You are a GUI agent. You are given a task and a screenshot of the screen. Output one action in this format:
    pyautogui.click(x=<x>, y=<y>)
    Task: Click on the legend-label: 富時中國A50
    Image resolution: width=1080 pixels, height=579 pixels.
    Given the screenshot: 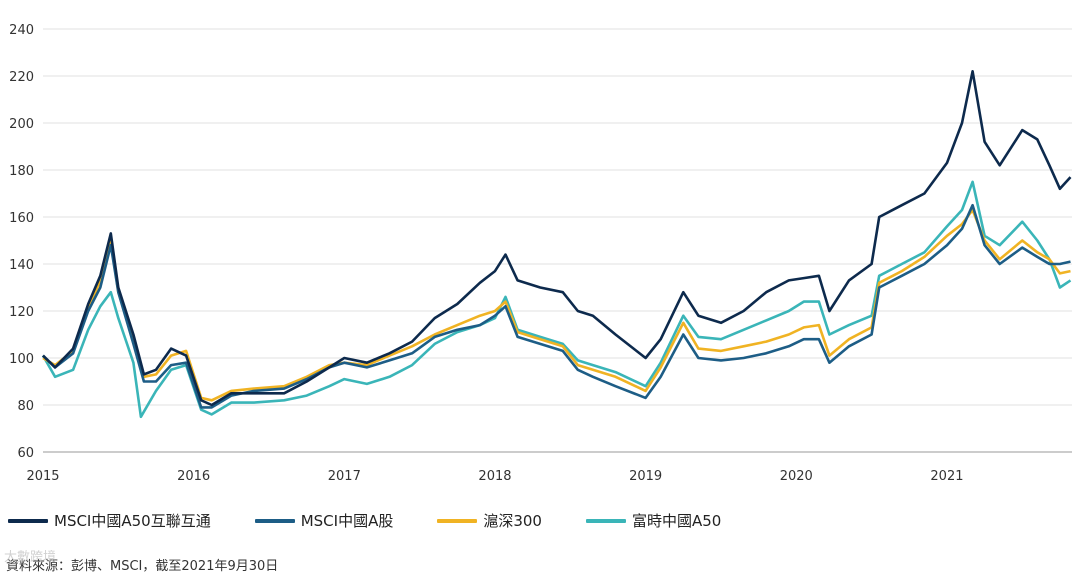 What is the action you would take?
    pyautogui.click(x=676, y=521)
    